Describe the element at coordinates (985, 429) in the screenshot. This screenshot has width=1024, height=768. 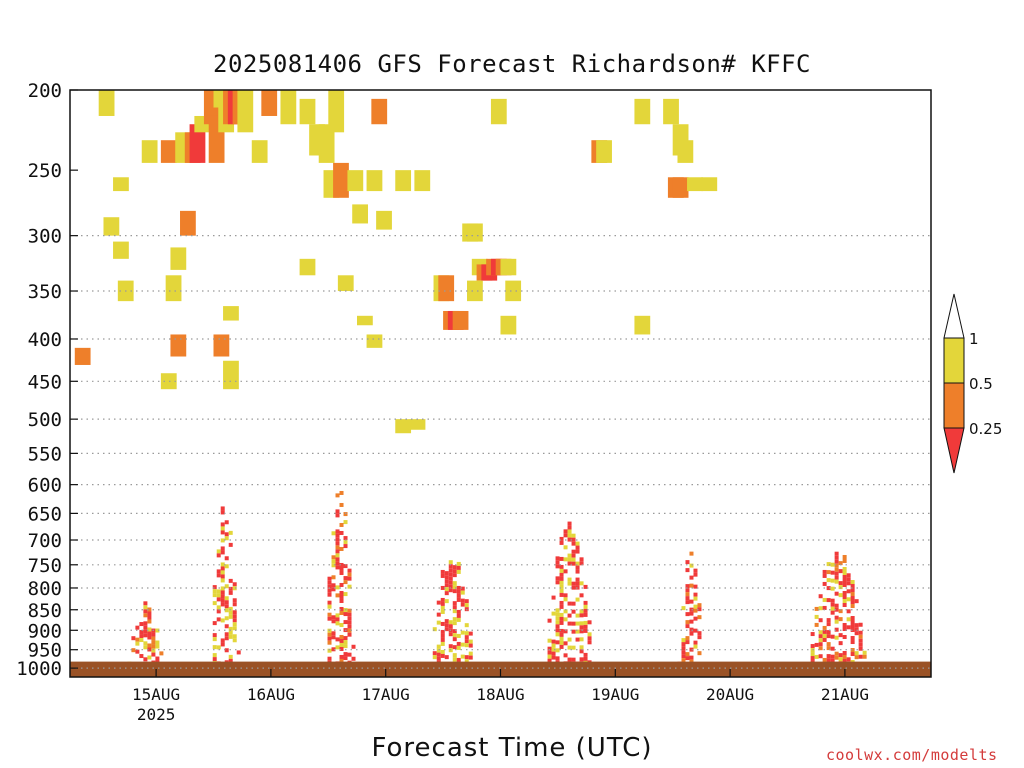
I see `legend-label-2: 0.25` at that location.